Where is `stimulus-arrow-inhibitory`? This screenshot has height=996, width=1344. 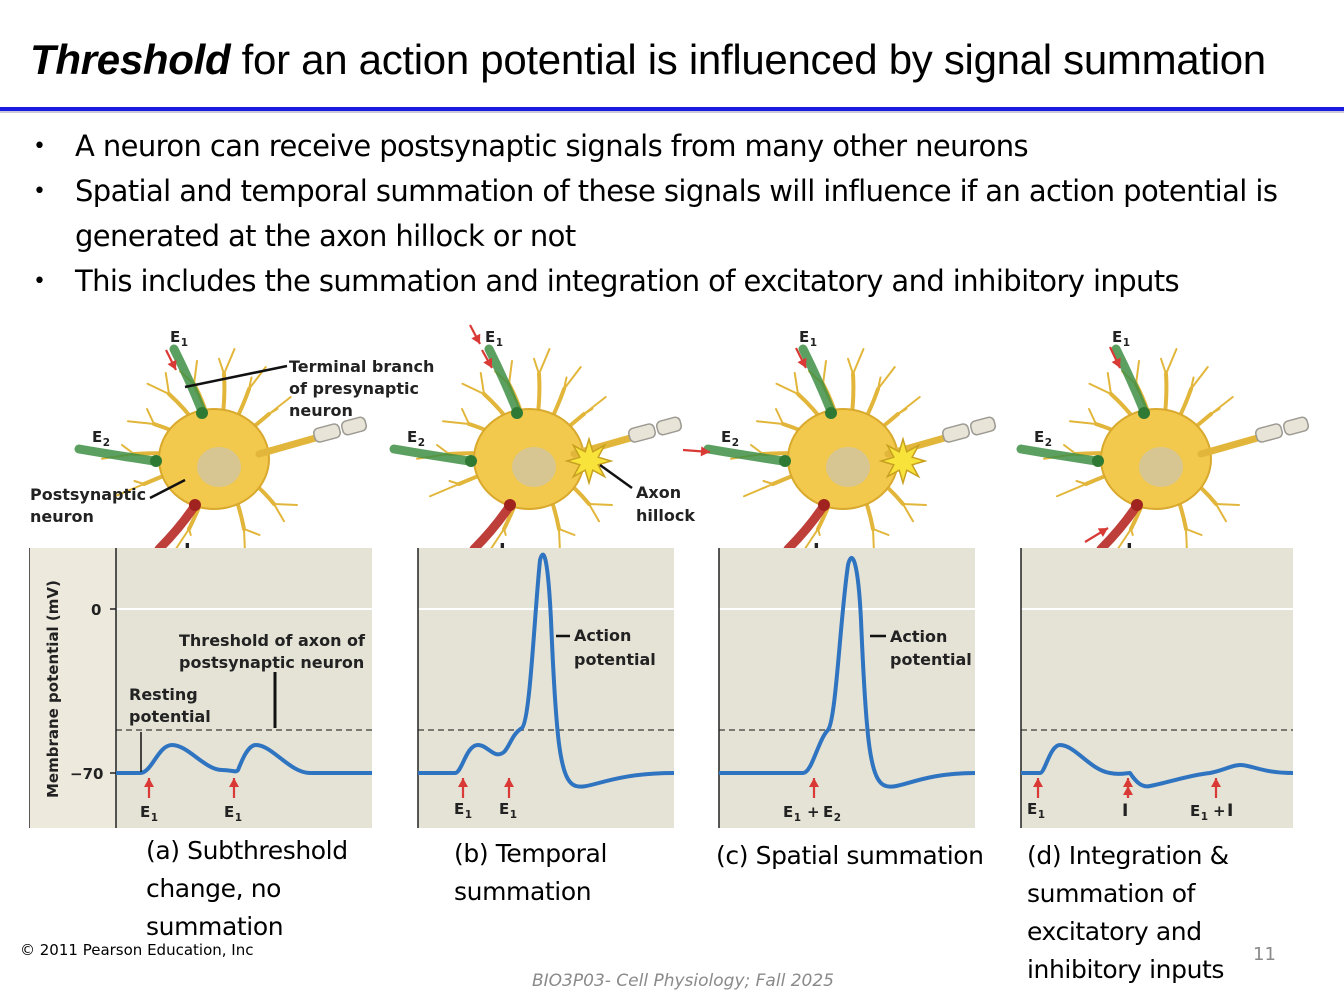 stimulus-arrow-inhibitory is located at coordinates (1096, 535).